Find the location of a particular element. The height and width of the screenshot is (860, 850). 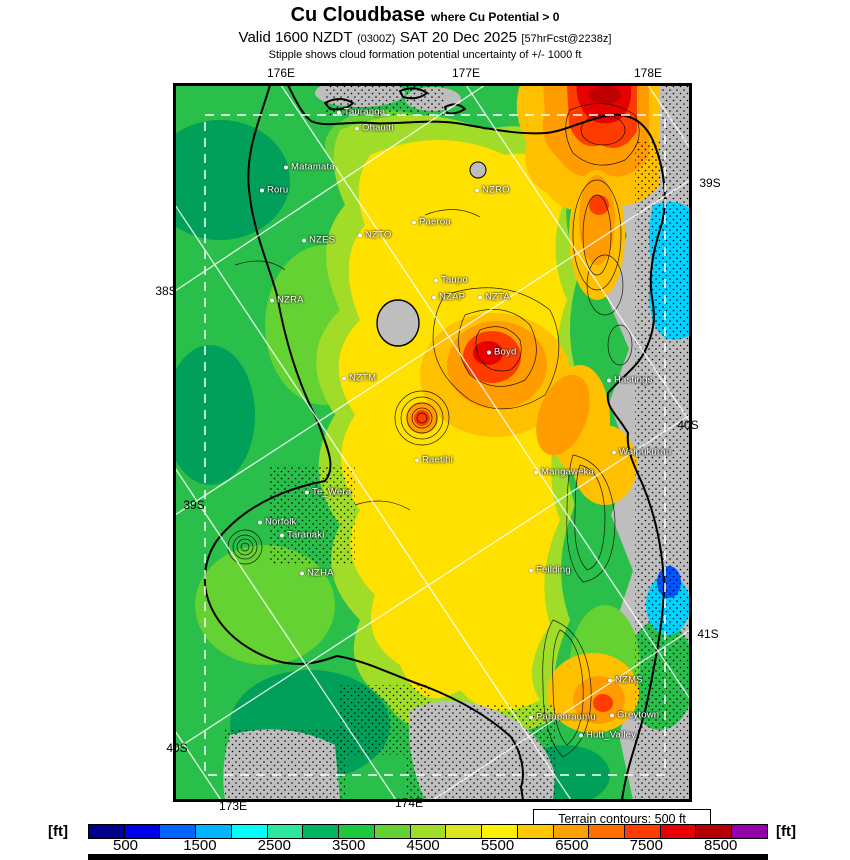

colorbar-tick: 6500 is located at coordinates (572, 845).